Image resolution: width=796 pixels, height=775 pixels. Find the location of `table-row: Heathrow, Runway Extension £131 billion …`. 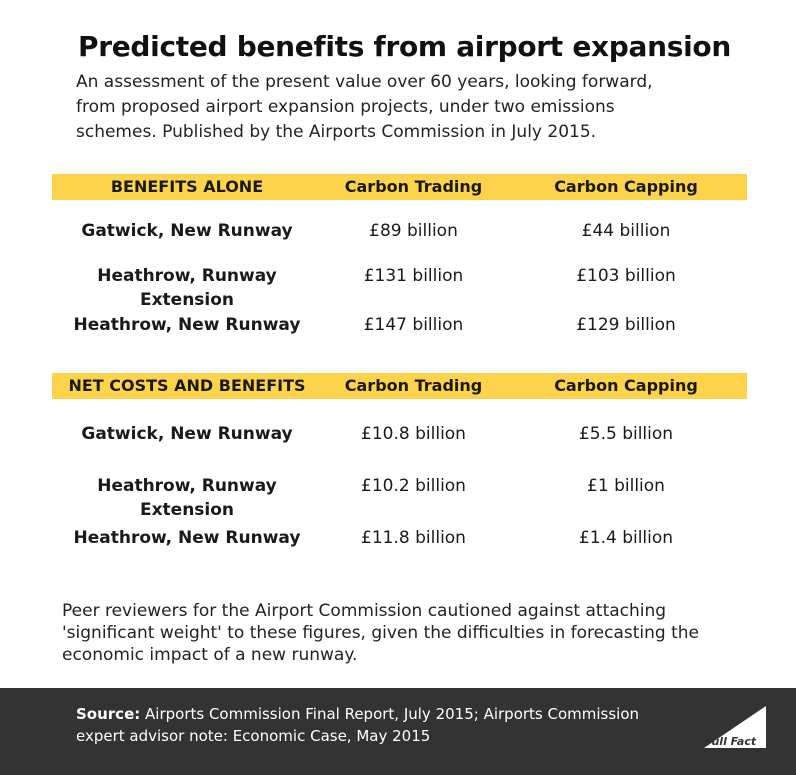

table-row: Heathrow, Runway Extension £131 billion … is located at coordinates (399, 287).